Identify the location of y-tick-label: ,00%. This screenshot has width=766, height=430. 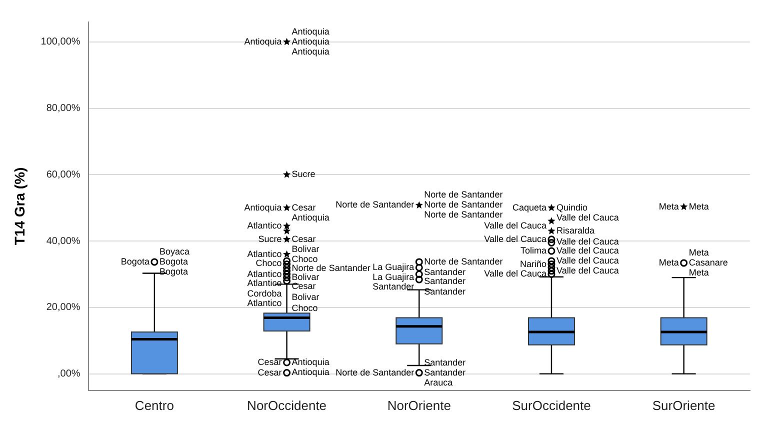
(68, 374).